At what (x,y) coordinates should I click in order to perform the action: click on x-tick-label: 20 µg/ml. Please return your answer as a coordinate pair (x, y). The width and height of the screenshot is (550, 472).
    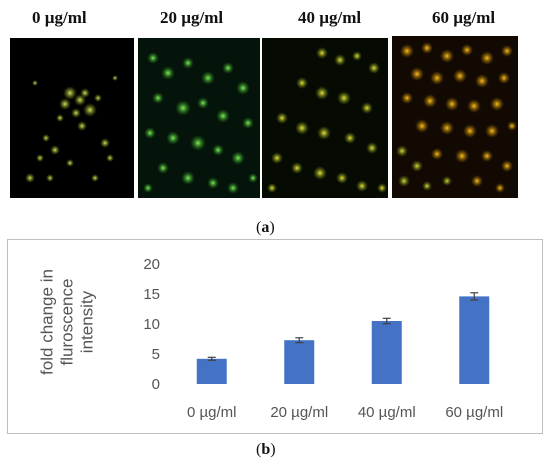
    Looking at the image, I should click on (299, 412).